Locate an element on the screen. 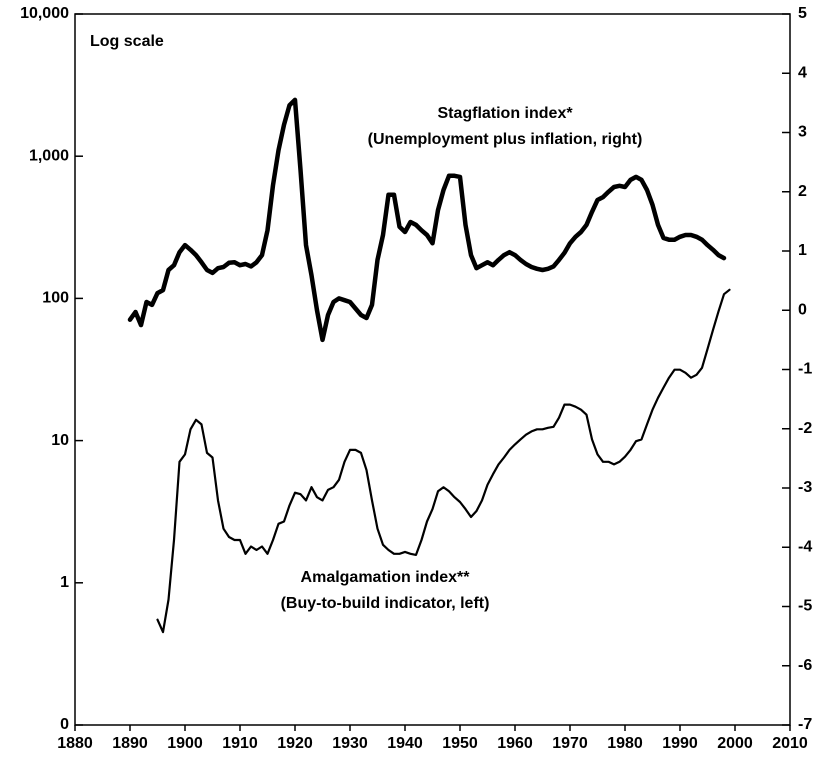  x-tick-label: 1890 is located at coordinates (130, 743).